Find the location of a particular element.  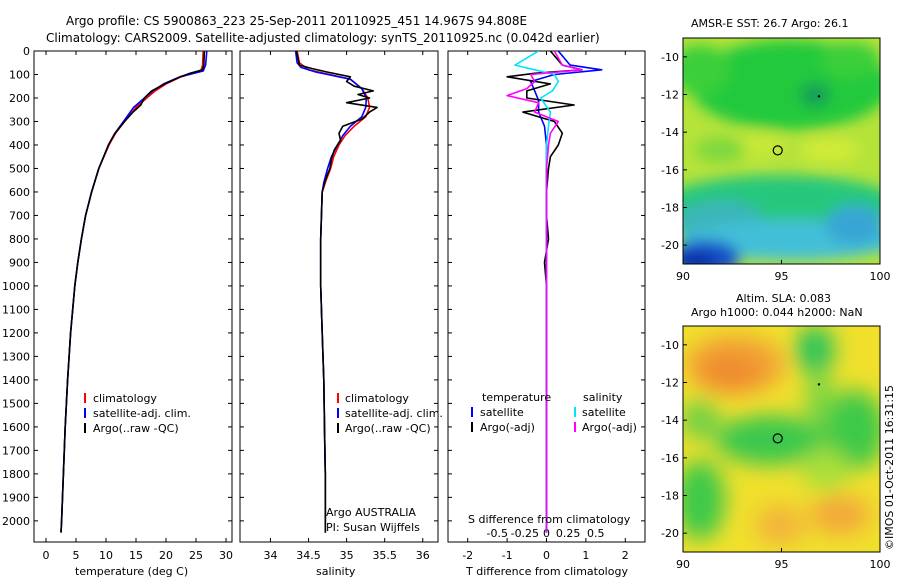

x-tick-label: 15 is located at coordinates (136, 555).